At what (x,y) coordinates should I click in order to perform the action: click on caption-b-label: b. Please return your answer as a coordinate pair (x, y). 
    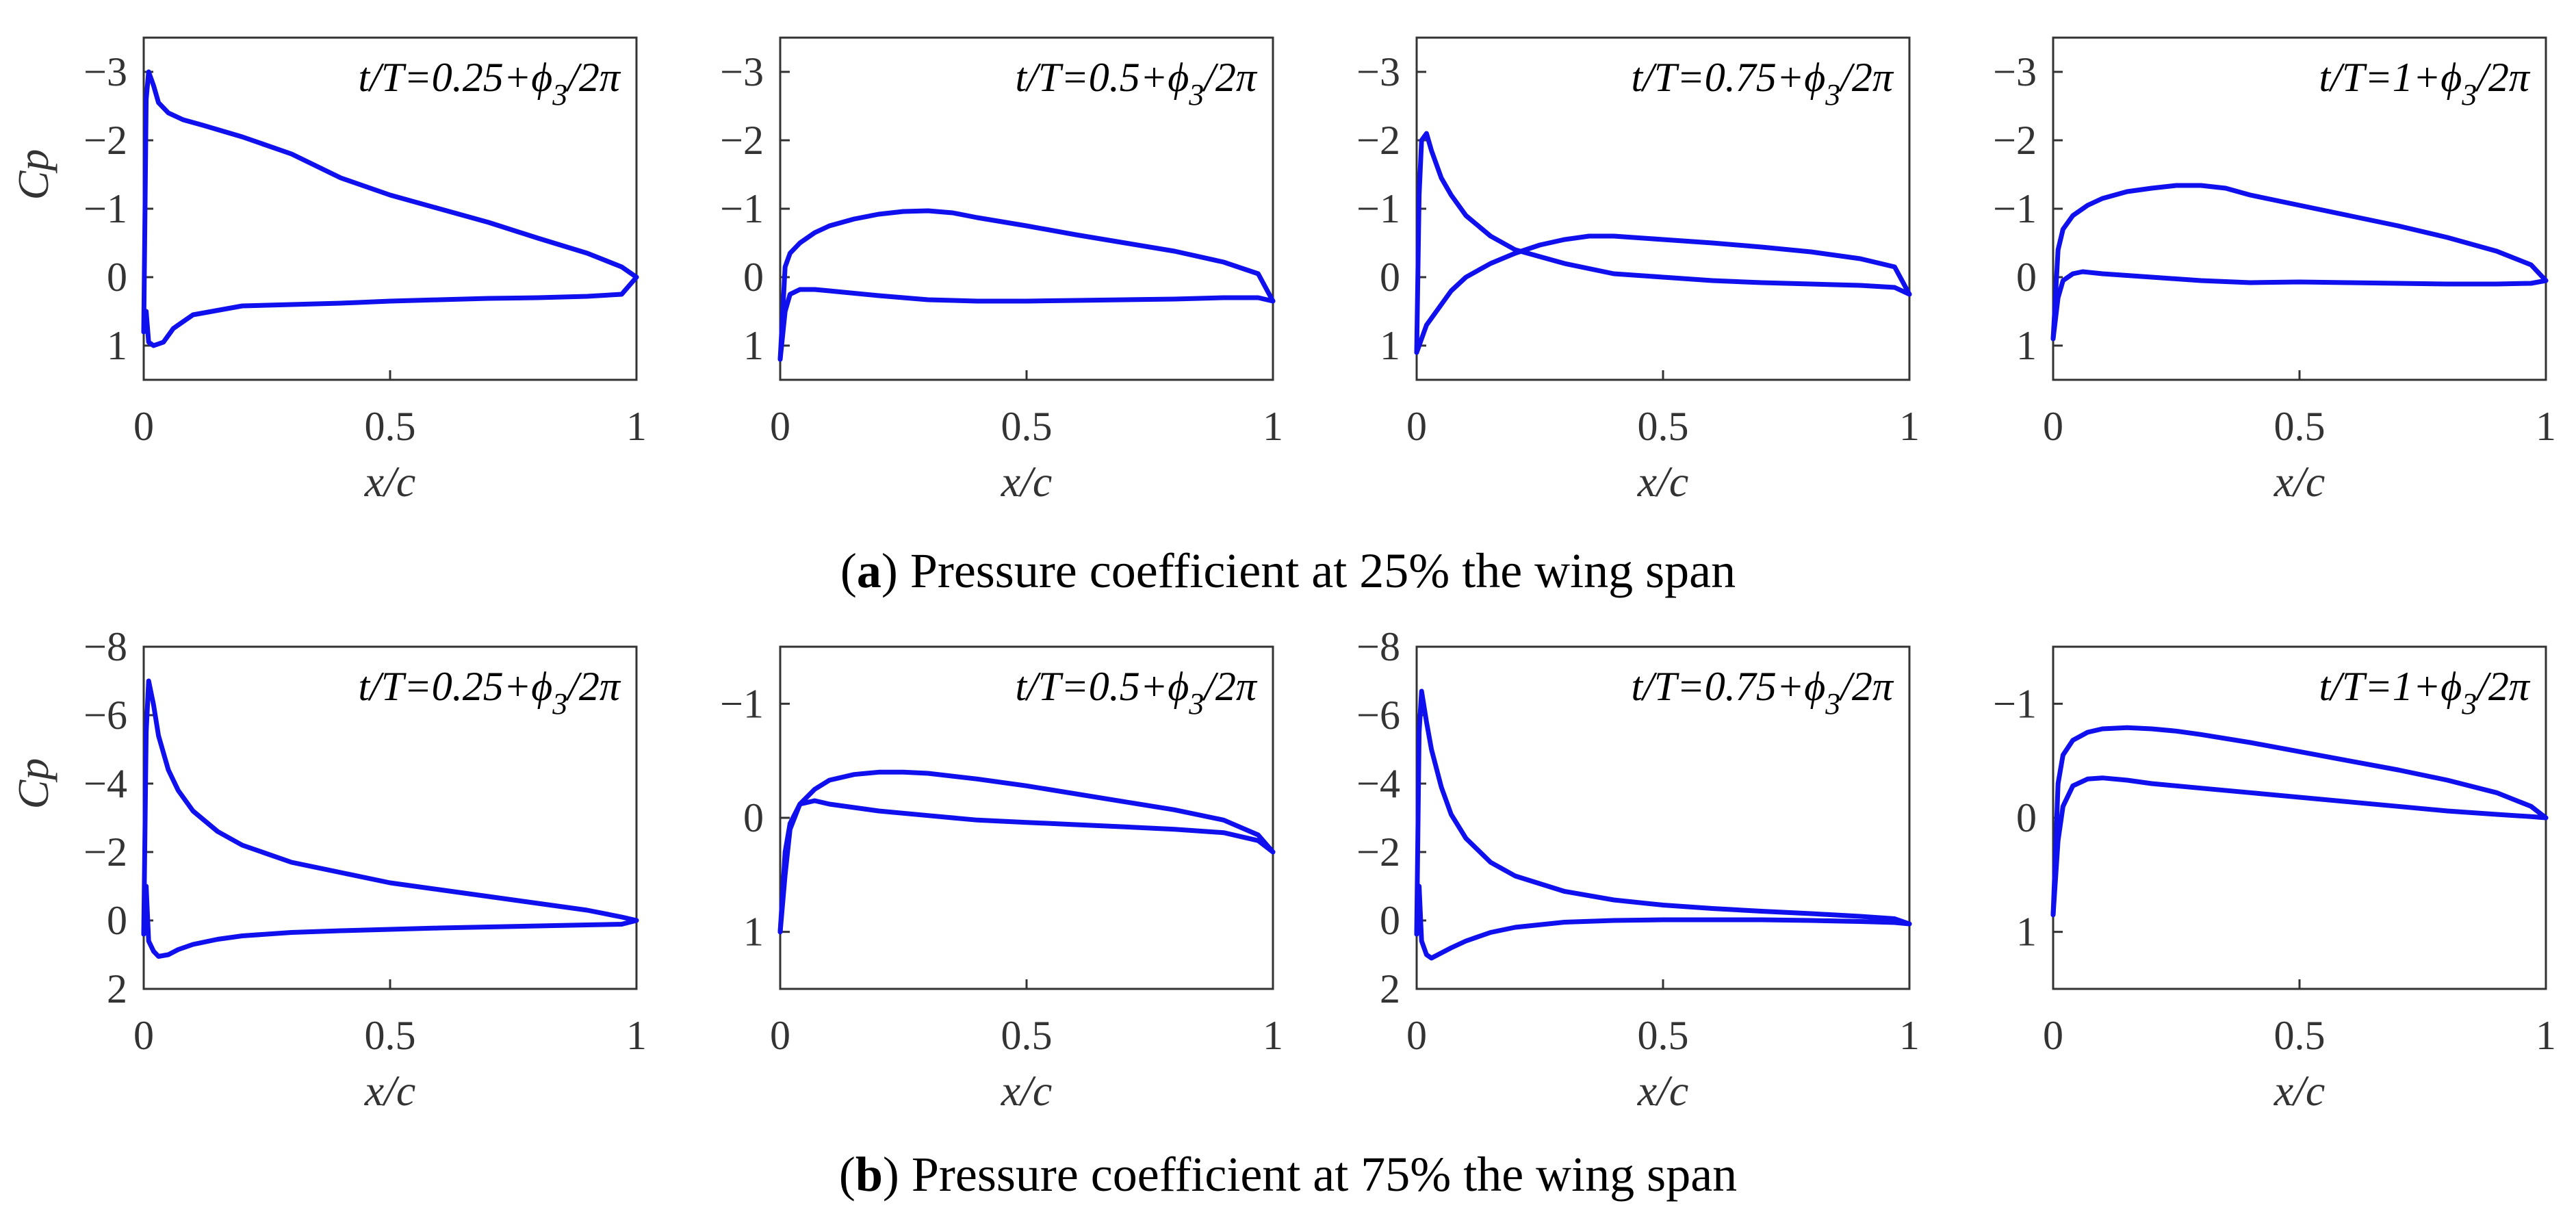
    Looking at the image, I should click on (869, 1174).